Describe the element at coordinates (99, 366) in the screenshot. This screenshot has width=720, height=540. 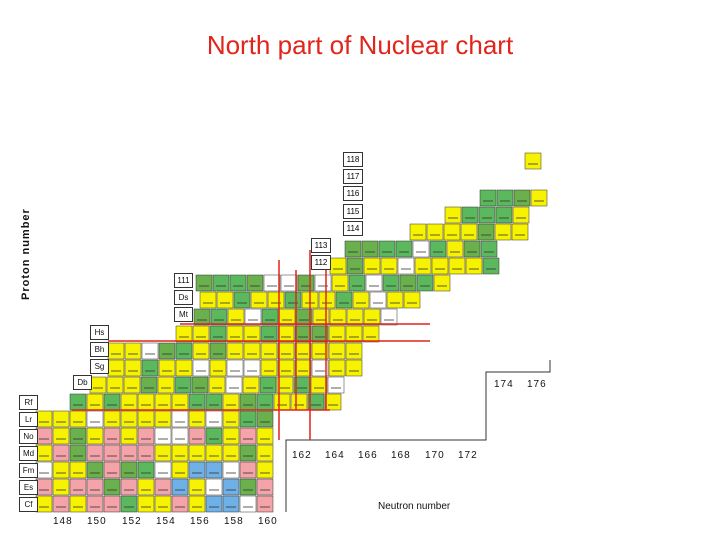
I see `element-label-sg: Sg` at that location.